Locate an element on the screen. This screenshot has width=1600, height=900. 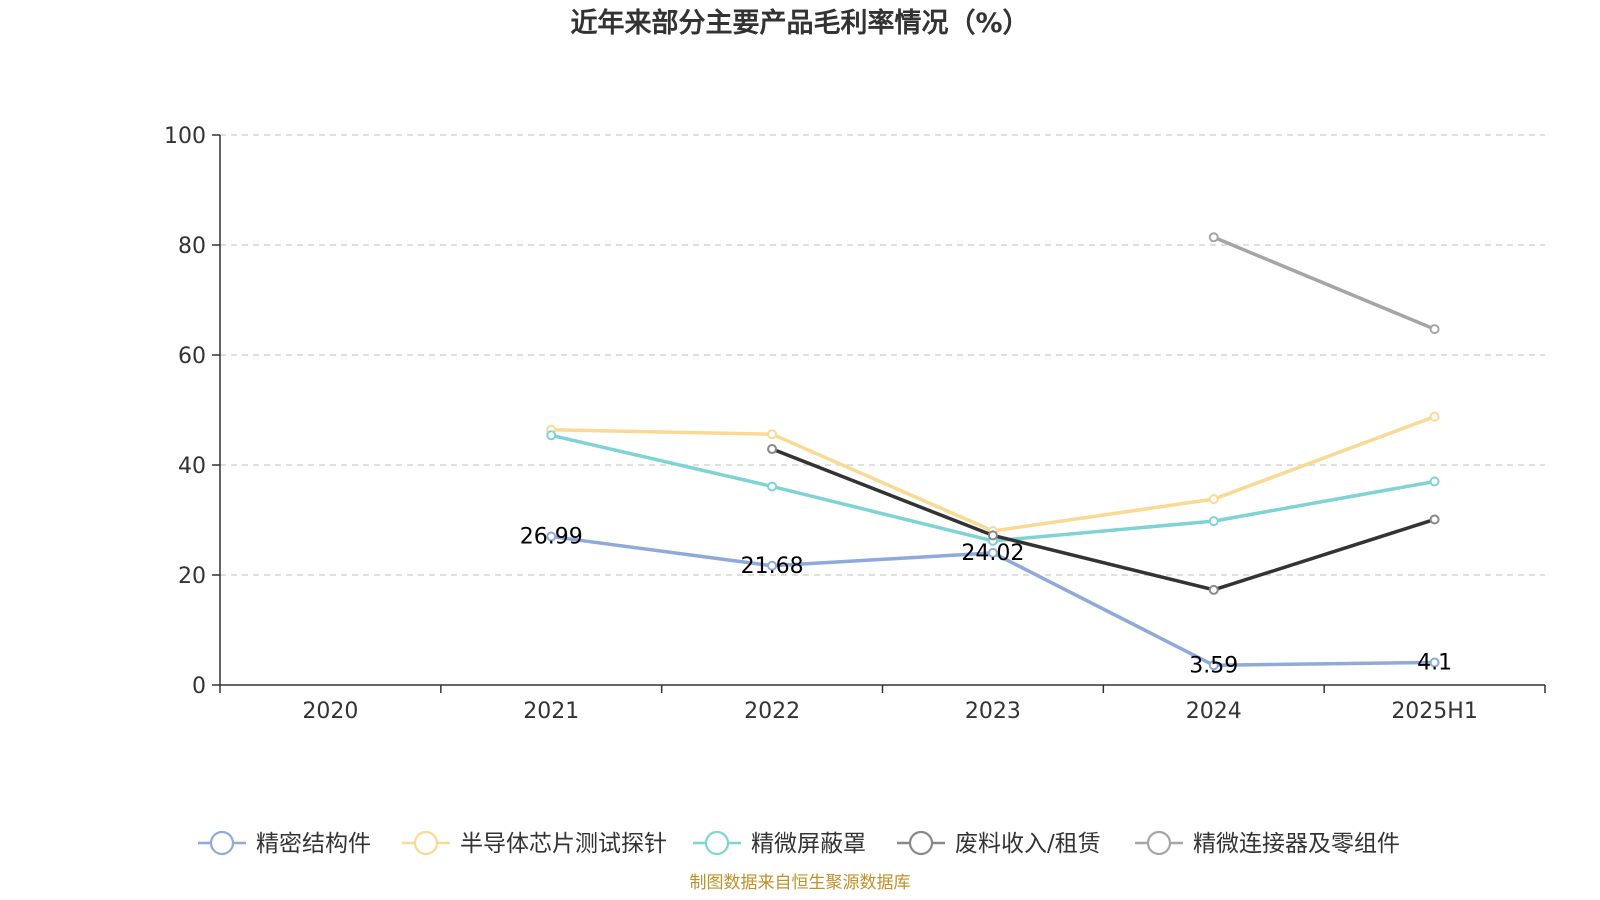
legend-item-3: 精微屏蔽罩 is located at coordinates (779, 843).